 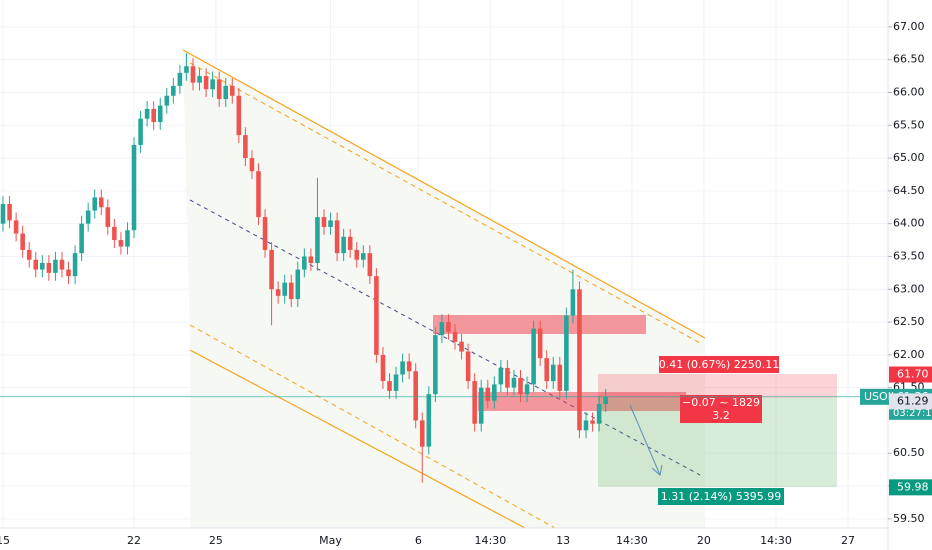 I want to click on annotation: 3.2, so click(x=721, y=415).